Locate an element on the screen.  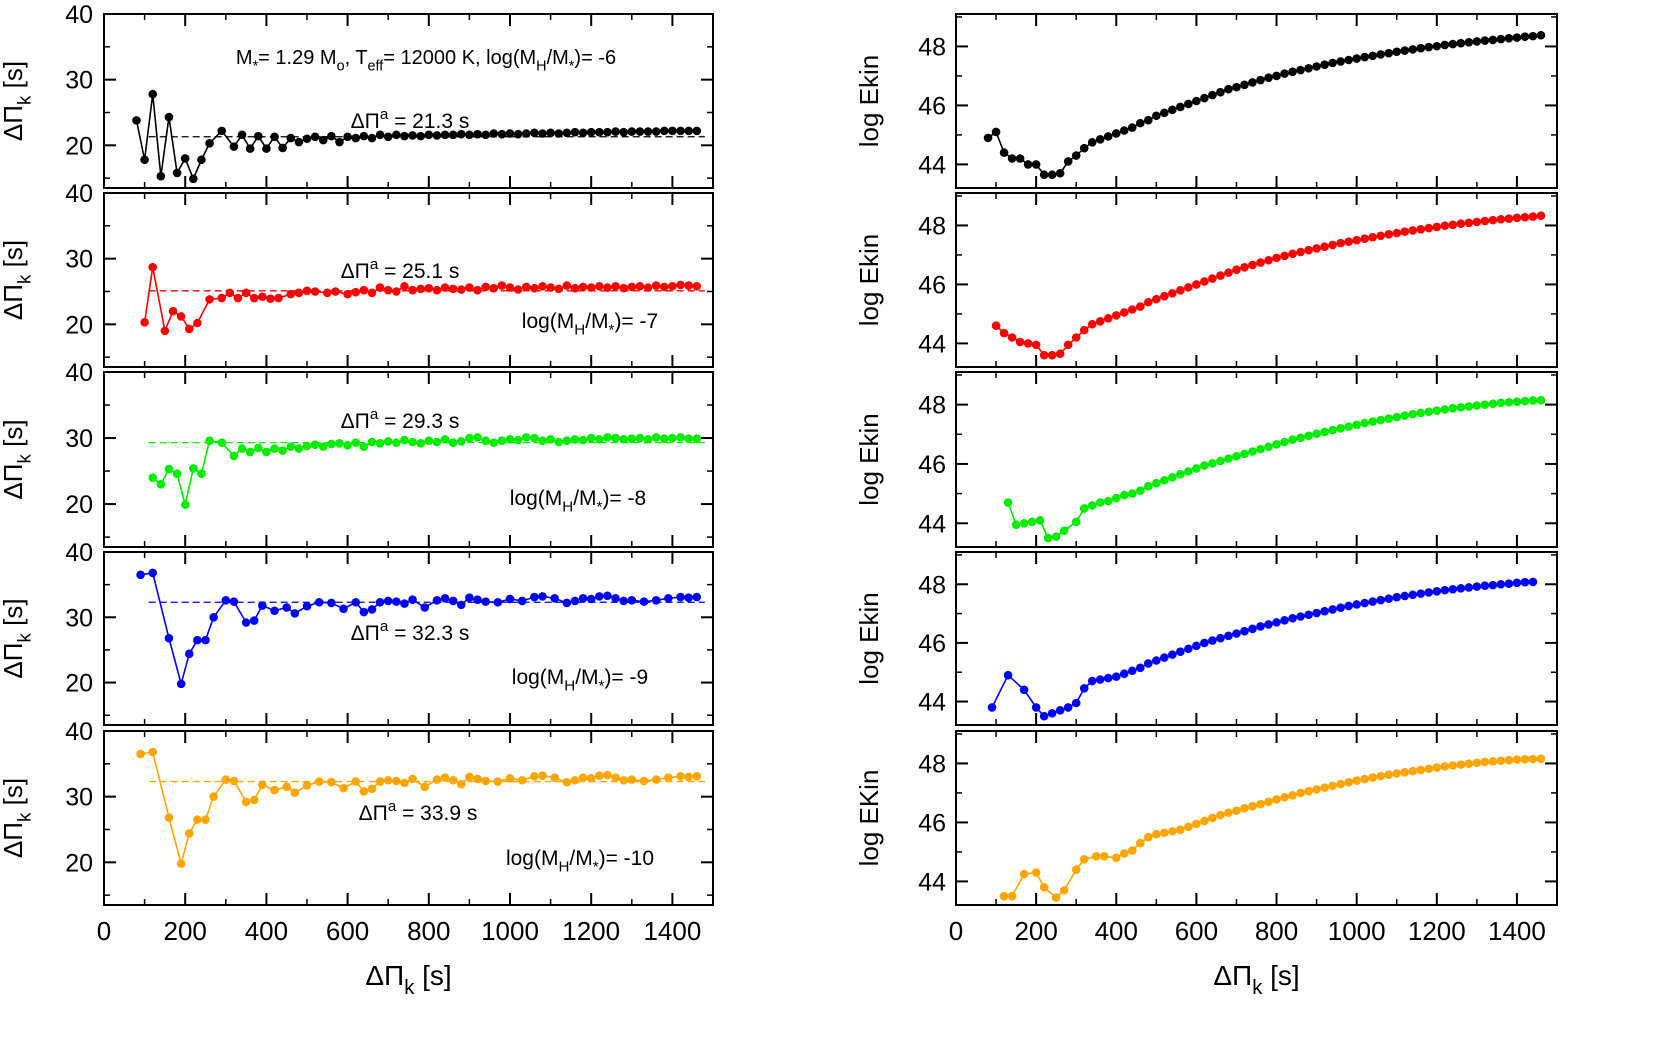
x-tick-label: 400 is located at coordinates (266, 931).